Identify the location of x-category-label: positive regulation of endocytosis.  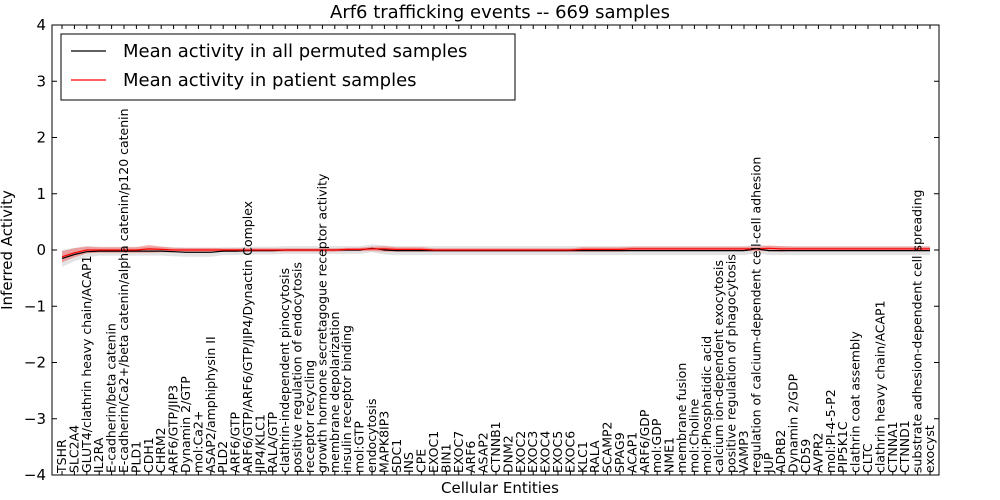
(297, 367).